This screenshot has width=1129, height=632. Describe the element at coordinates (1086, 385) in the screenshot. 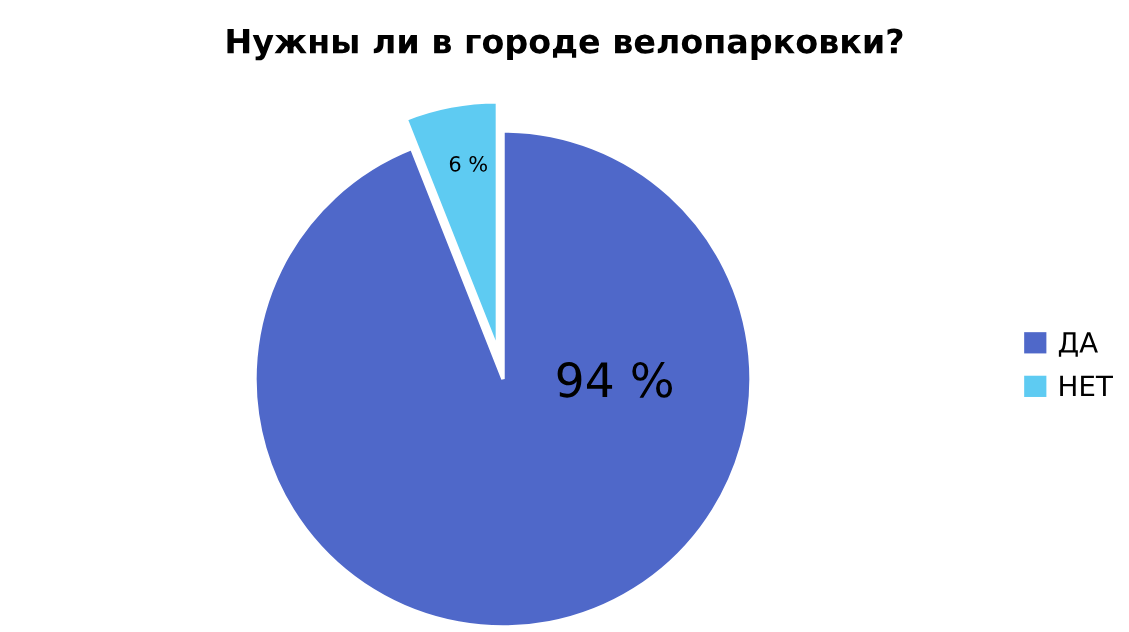

I see `legend-label: НЕТ` at that location.